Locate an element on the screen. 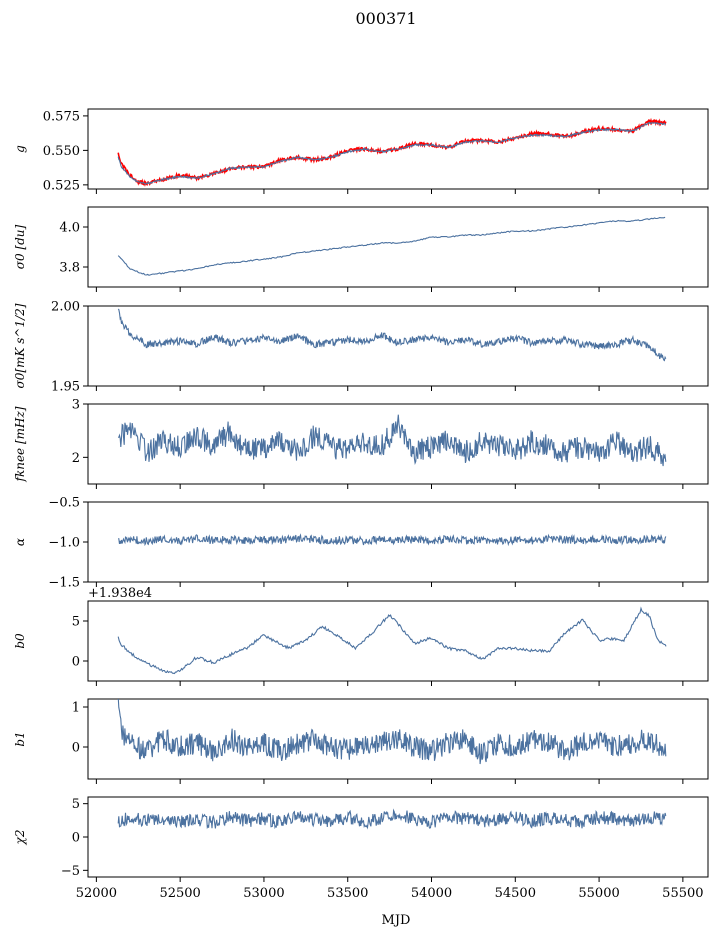 This screenshot has height=936, width=716. y-tick-label: 2 is located at coordinates (76, 458).